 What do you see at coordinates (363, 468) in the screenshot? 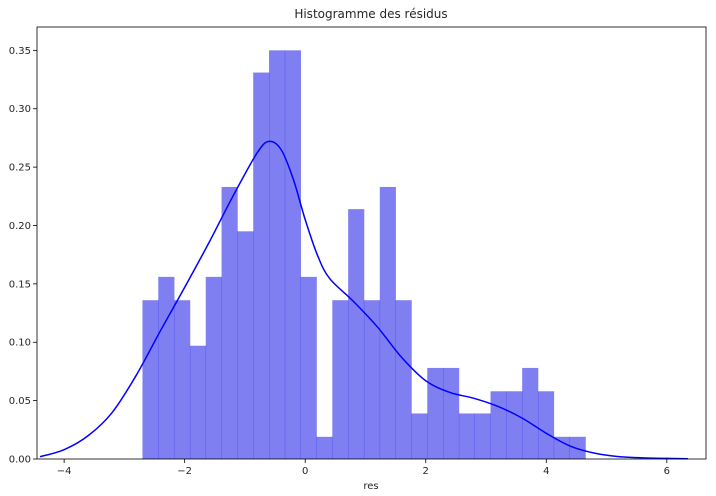
I see `x-axis-ticks: −4 −2 0 2 4 6` at bounding box center [363, 468].